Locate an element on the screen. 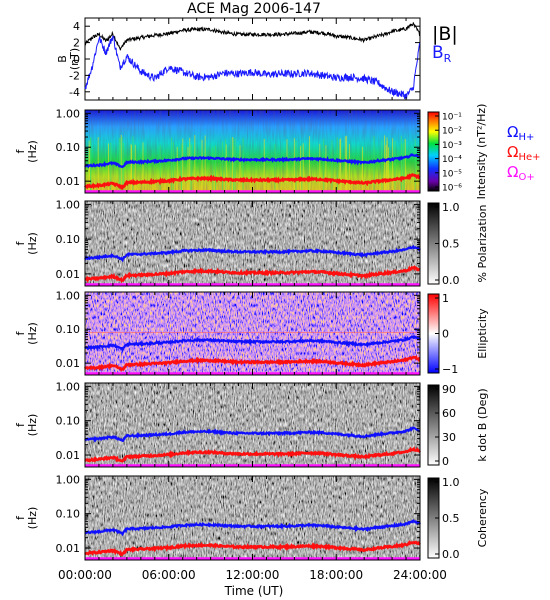 This screenshot has height=600, width=550. legend-omega-h: Ω is located at coordinates (512, 132).